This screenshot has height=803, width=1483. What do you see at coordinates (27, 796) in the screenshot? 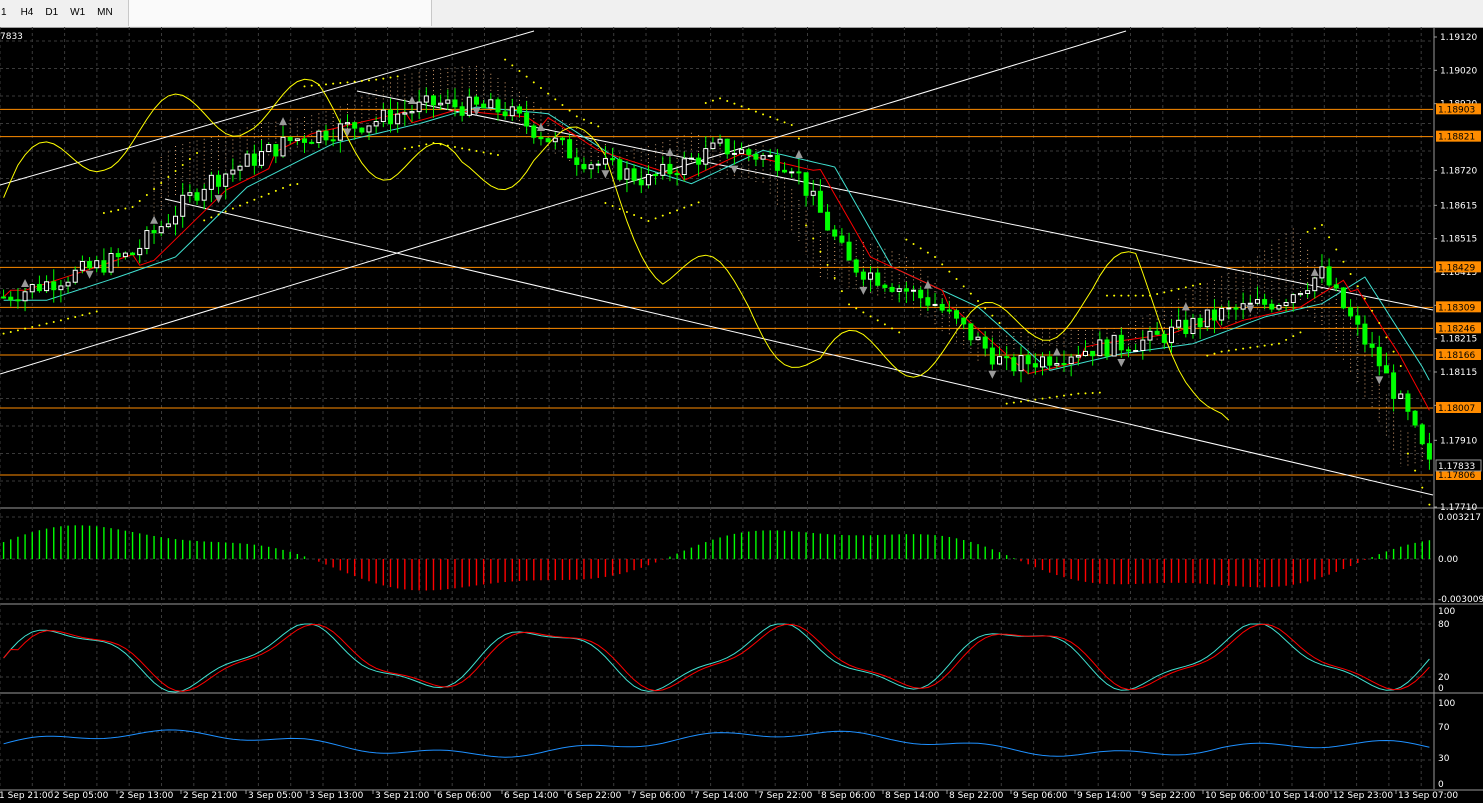
I see `time-axis-label: 1 Sep 21:00` at bounding box center [27, 796].